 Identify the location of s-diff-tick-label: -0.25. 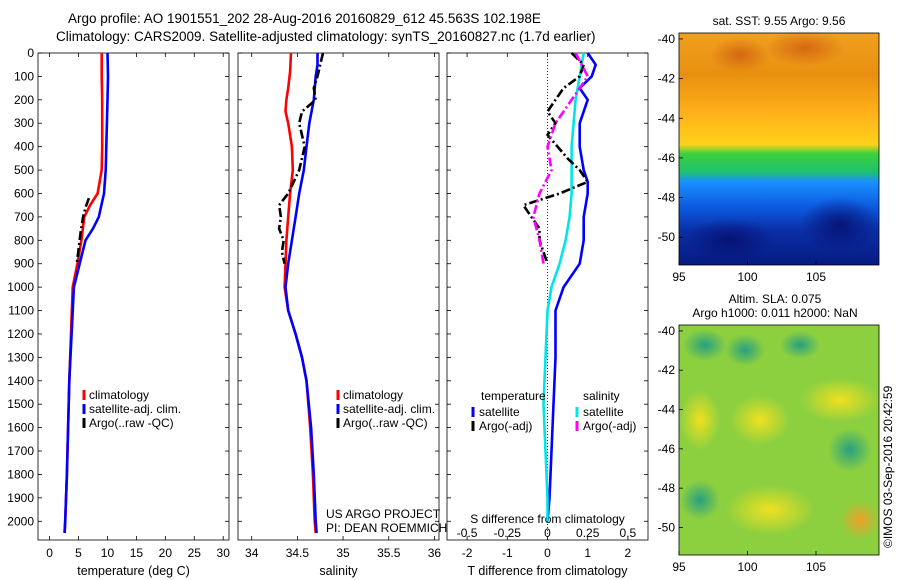
(508, 533).